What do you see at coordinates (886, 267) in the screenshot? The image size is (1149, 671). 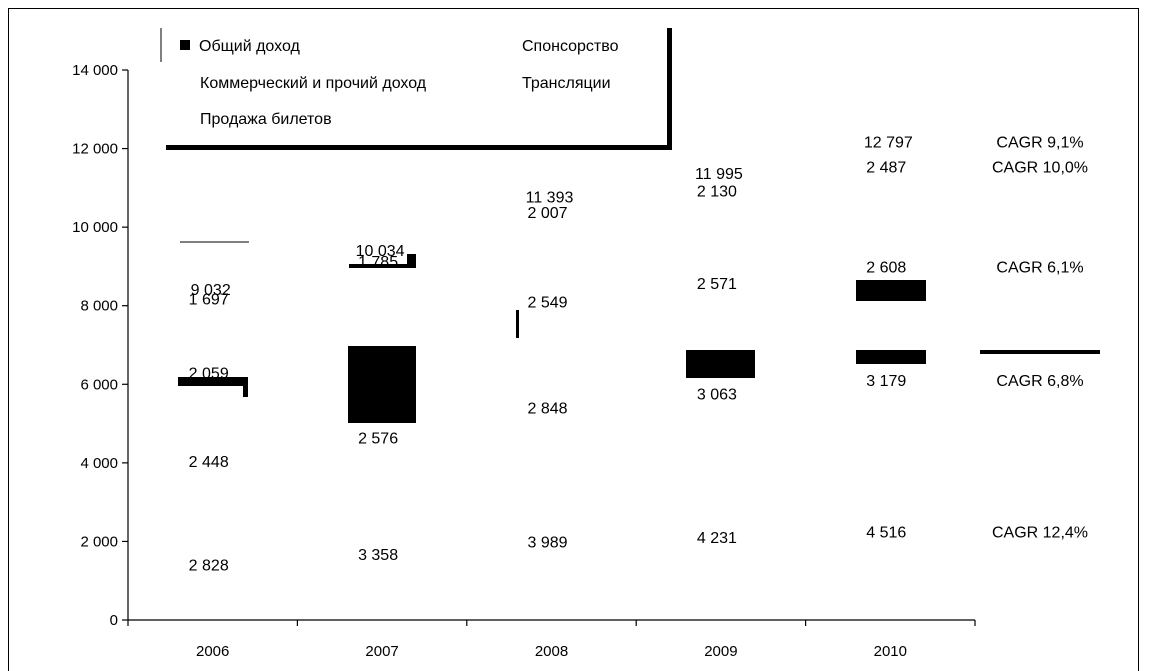 I see `data-label-3: 2 608` at bounding box center [886, 267].